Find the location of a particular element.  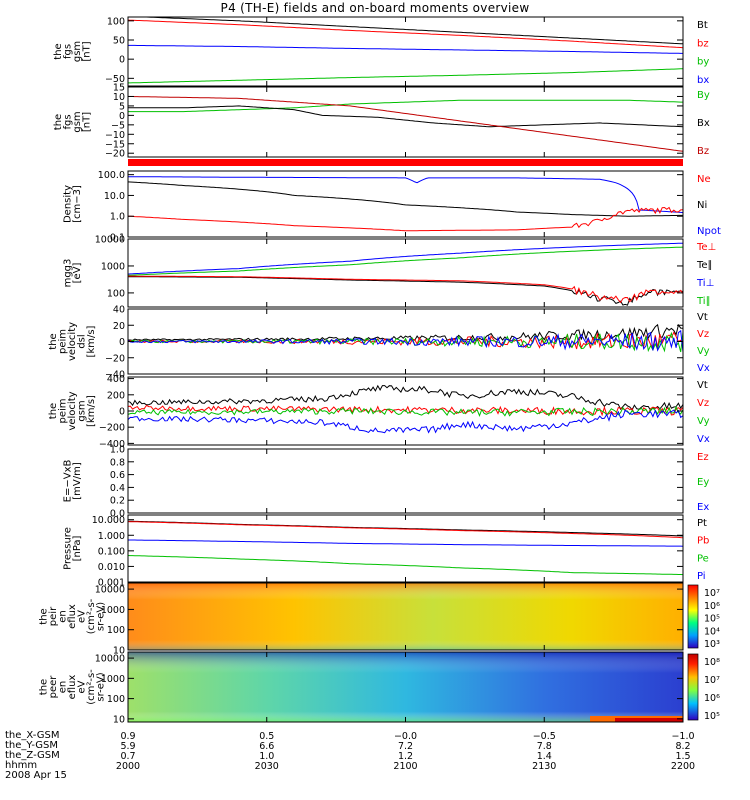

ytick-label: 0.8 is located at coordinates (117, 462).